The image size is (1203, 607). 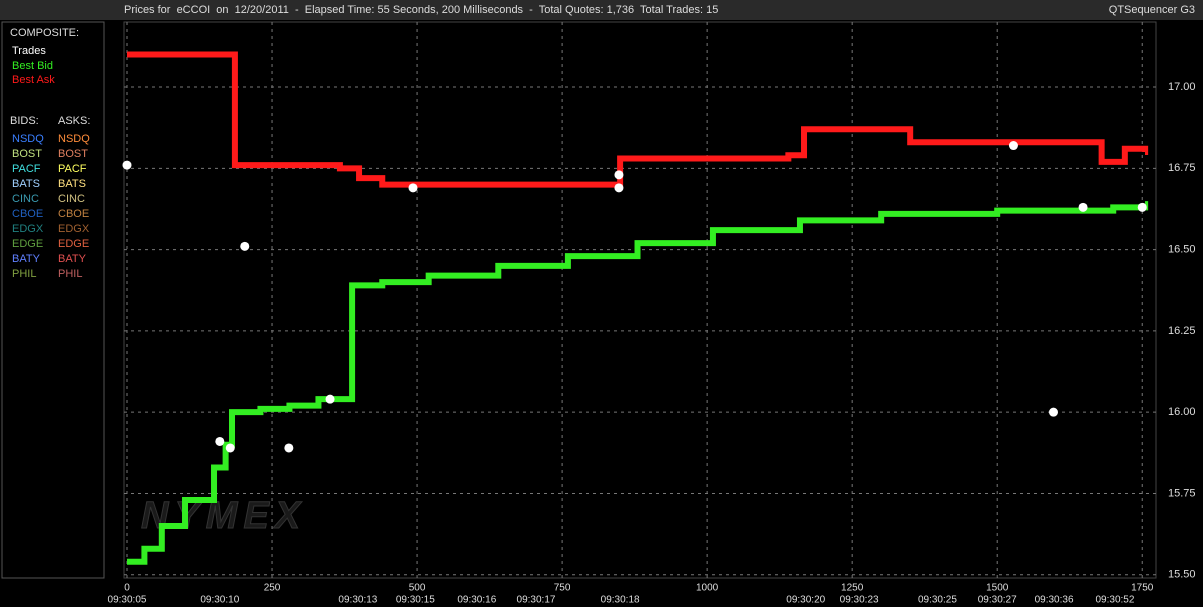 I want to click on y-tick-label: 15.75, so click(x=1182, y=493).